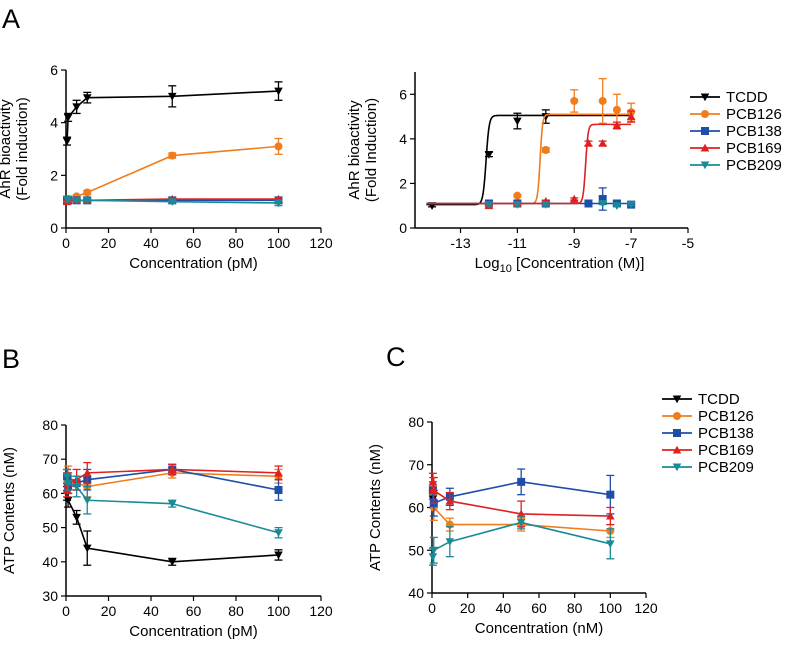  Describe the element at coordinates (708, 433) in the screenshot. I see `legend-entry-pcb138: PCB138` at that location.